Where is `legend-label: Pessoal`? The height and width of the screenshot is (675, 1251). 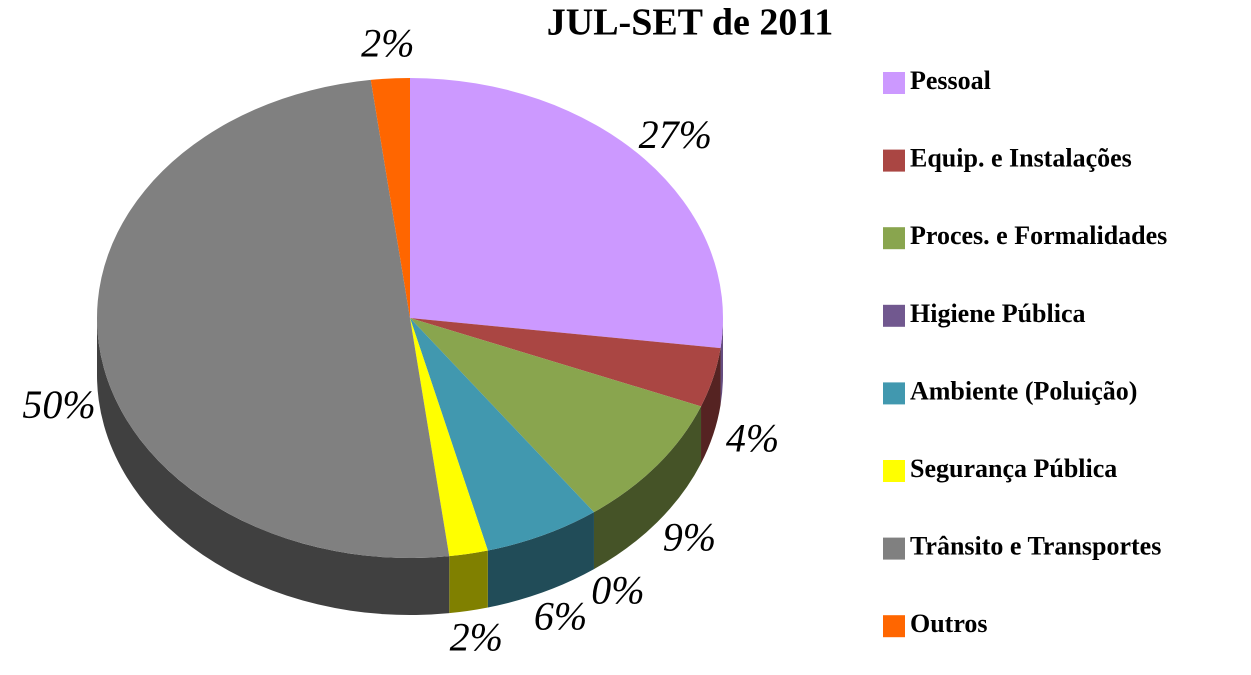 legend-label: Pessoal is located at coordinates (950, 80).